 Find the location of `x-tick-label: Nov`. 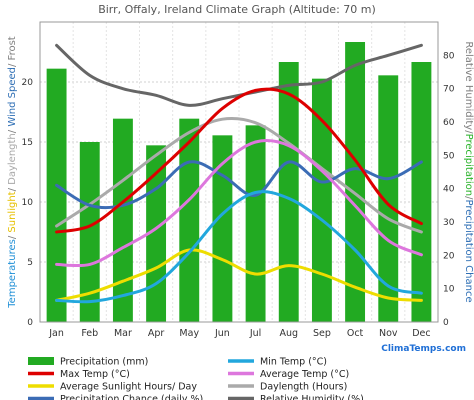

x-tick-label: Nov is located at coordinates (388, 333).